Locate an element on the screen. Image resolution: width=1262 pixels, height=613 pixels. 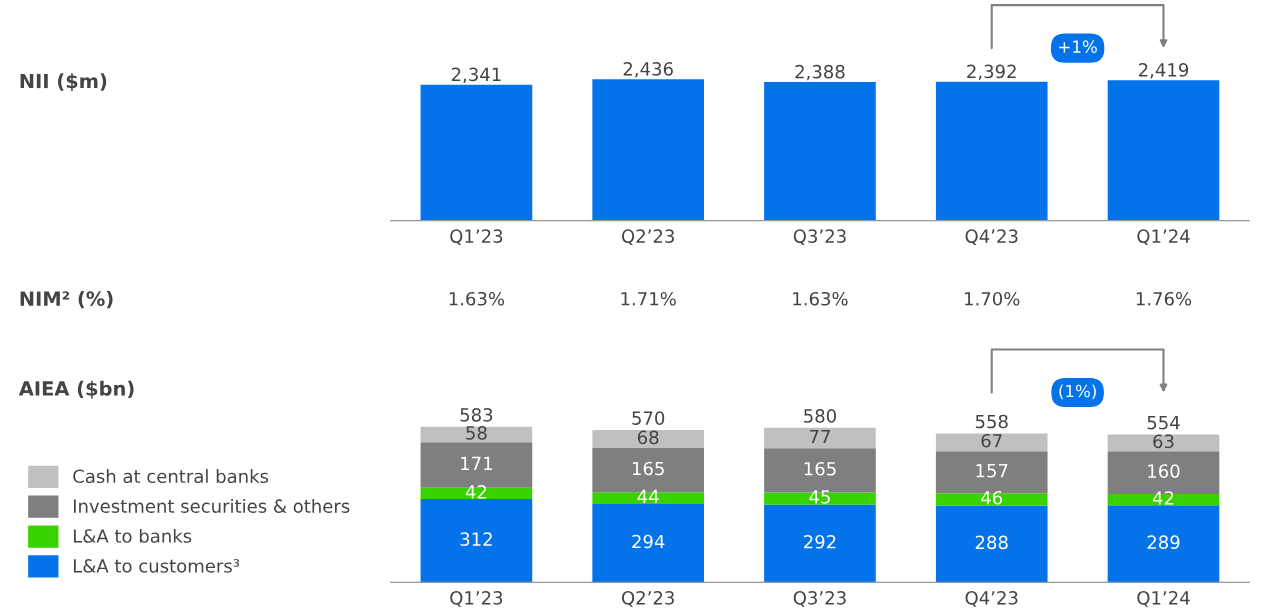
data-label: 46 is located at coordinates (992, 497).